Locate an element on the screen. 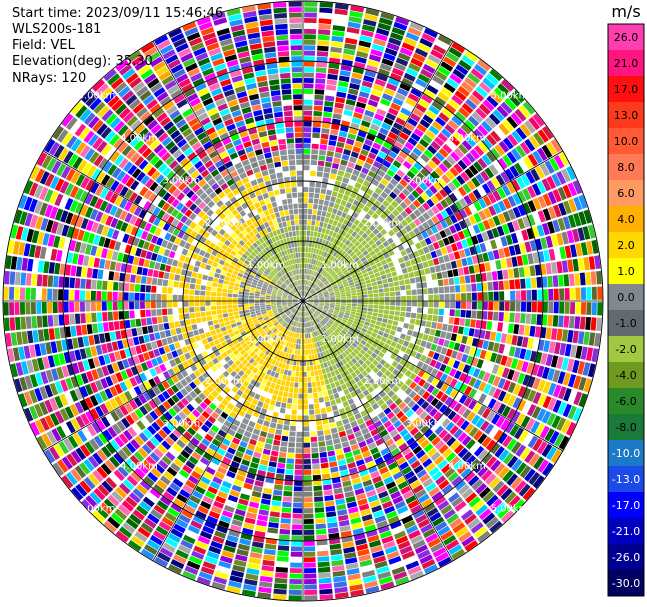 Image resolution: width=647 pixels, height=607 pixels. elevation-label: Elevation(deg): 35.30 is located at coordinates (82, 61).